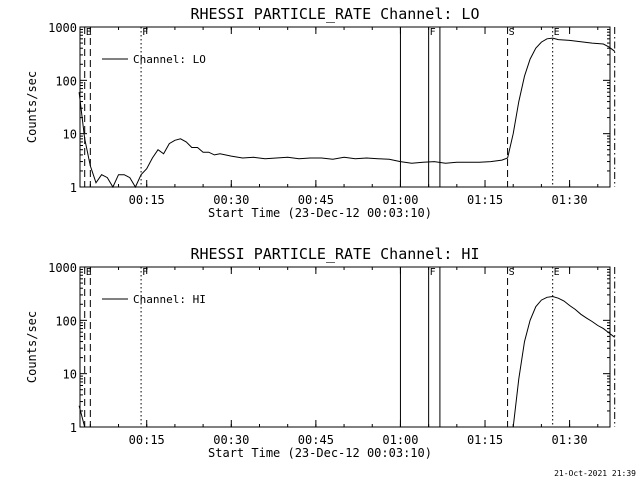 This screenshot has height=480, width=640. What do you see at coordinates (335, 14) in the screenshot?
I see `chart-title: RHESSI PARTICLE_RATE Channel: LO` at bounding box center [335, 14].